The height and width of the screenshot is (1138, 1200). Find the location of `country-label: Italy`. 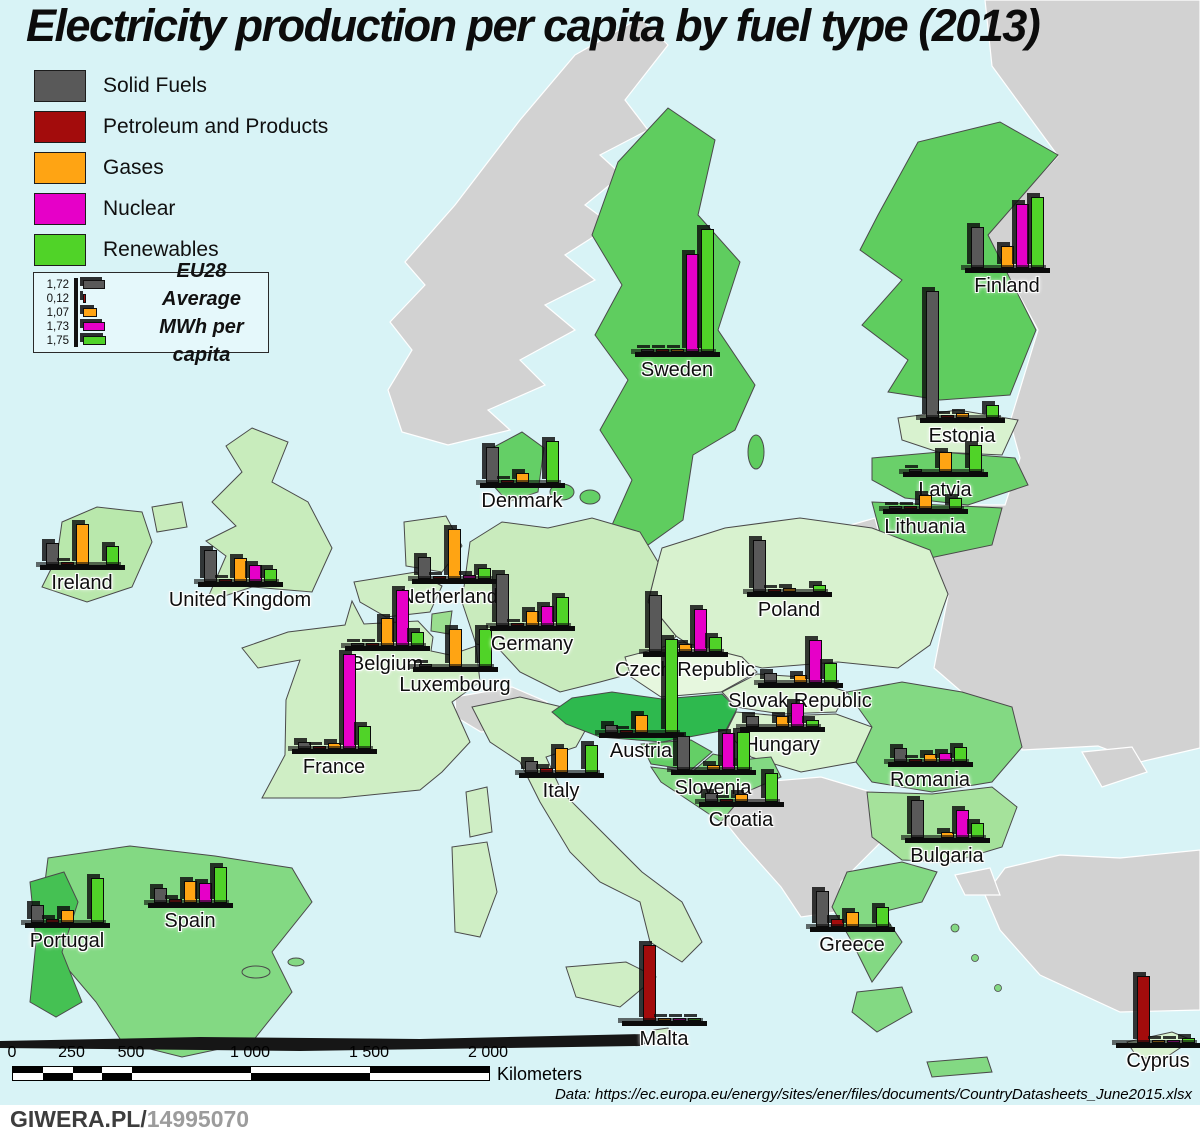

country-label: Italy is located at coordinates (561, 791).